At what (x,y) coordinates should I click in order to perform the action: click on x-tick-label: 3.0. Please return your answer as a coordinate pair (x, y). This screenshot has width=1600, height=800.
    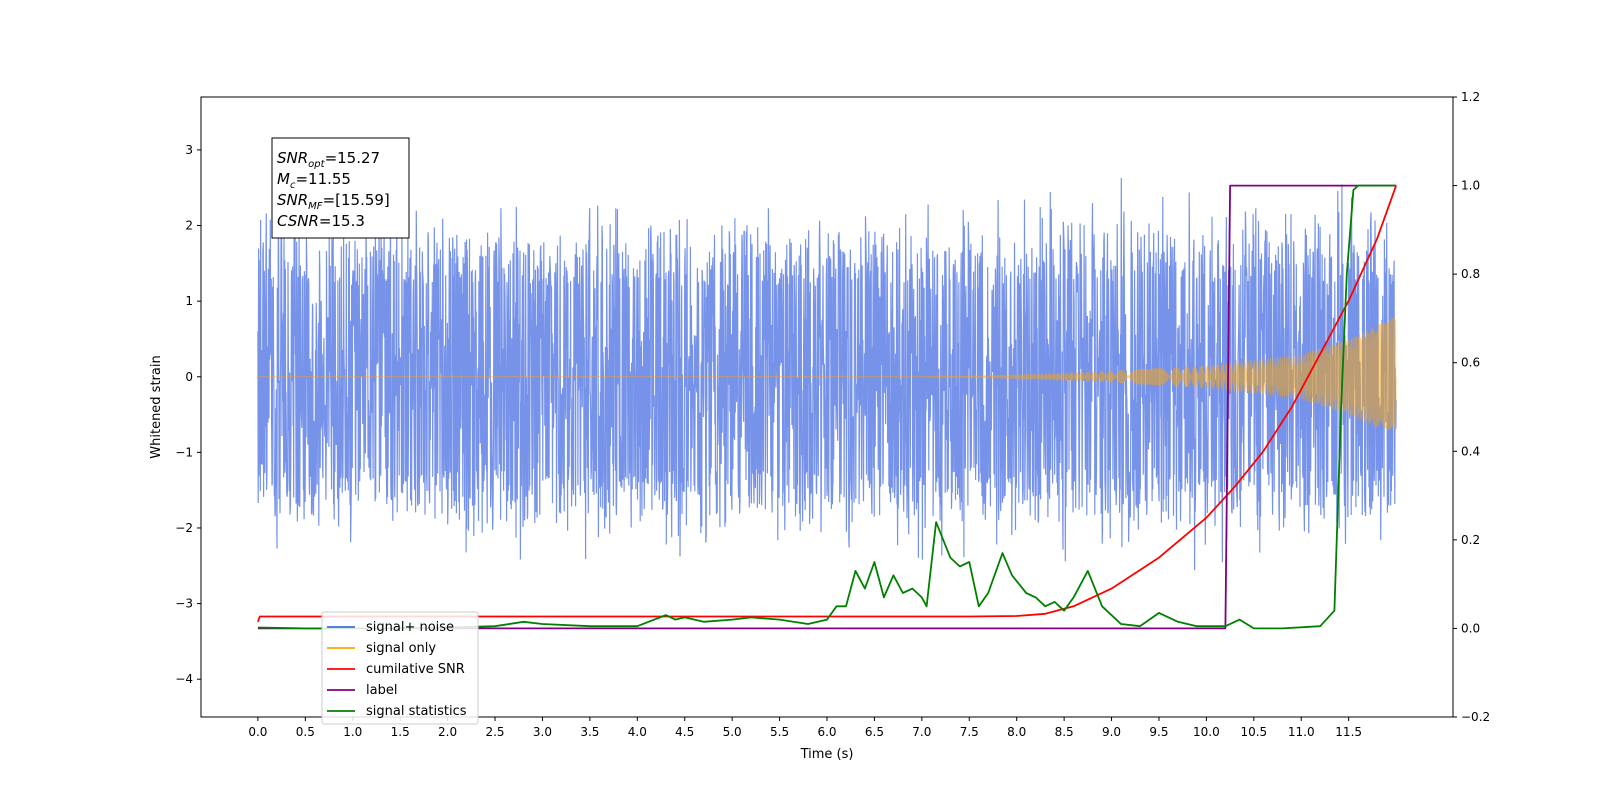
    Looking at the image, I should click on (542, 732).